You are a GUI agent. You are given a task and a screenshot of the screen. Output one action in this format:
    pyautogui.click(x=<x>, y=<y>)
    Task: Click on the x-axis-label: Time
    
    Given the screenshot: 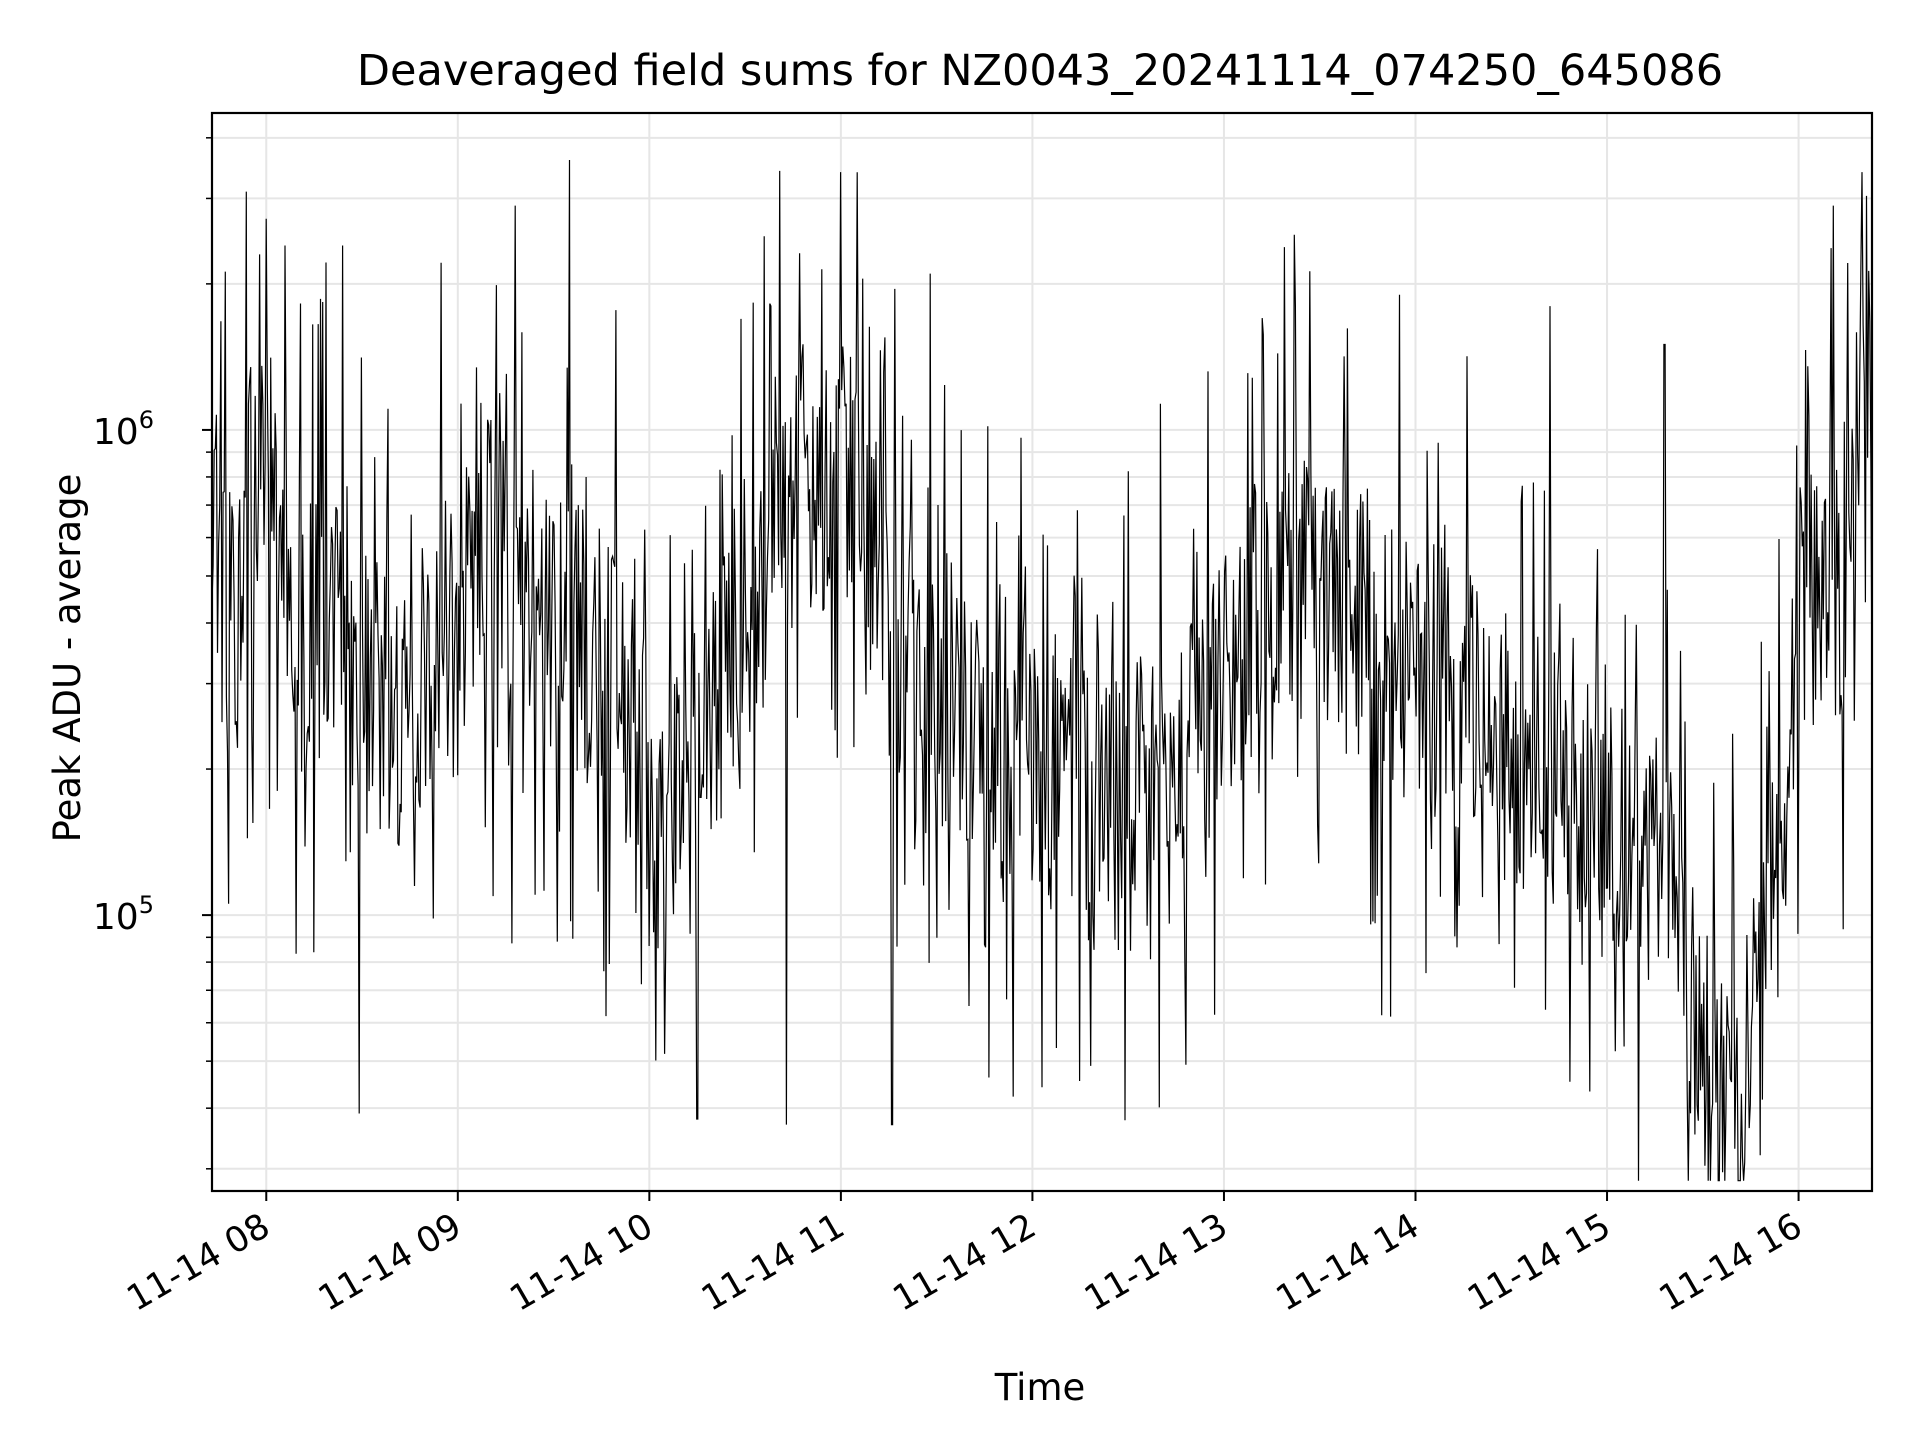 What is the action you would take?
    pyautogui.click(x=1040, y=1387)
    